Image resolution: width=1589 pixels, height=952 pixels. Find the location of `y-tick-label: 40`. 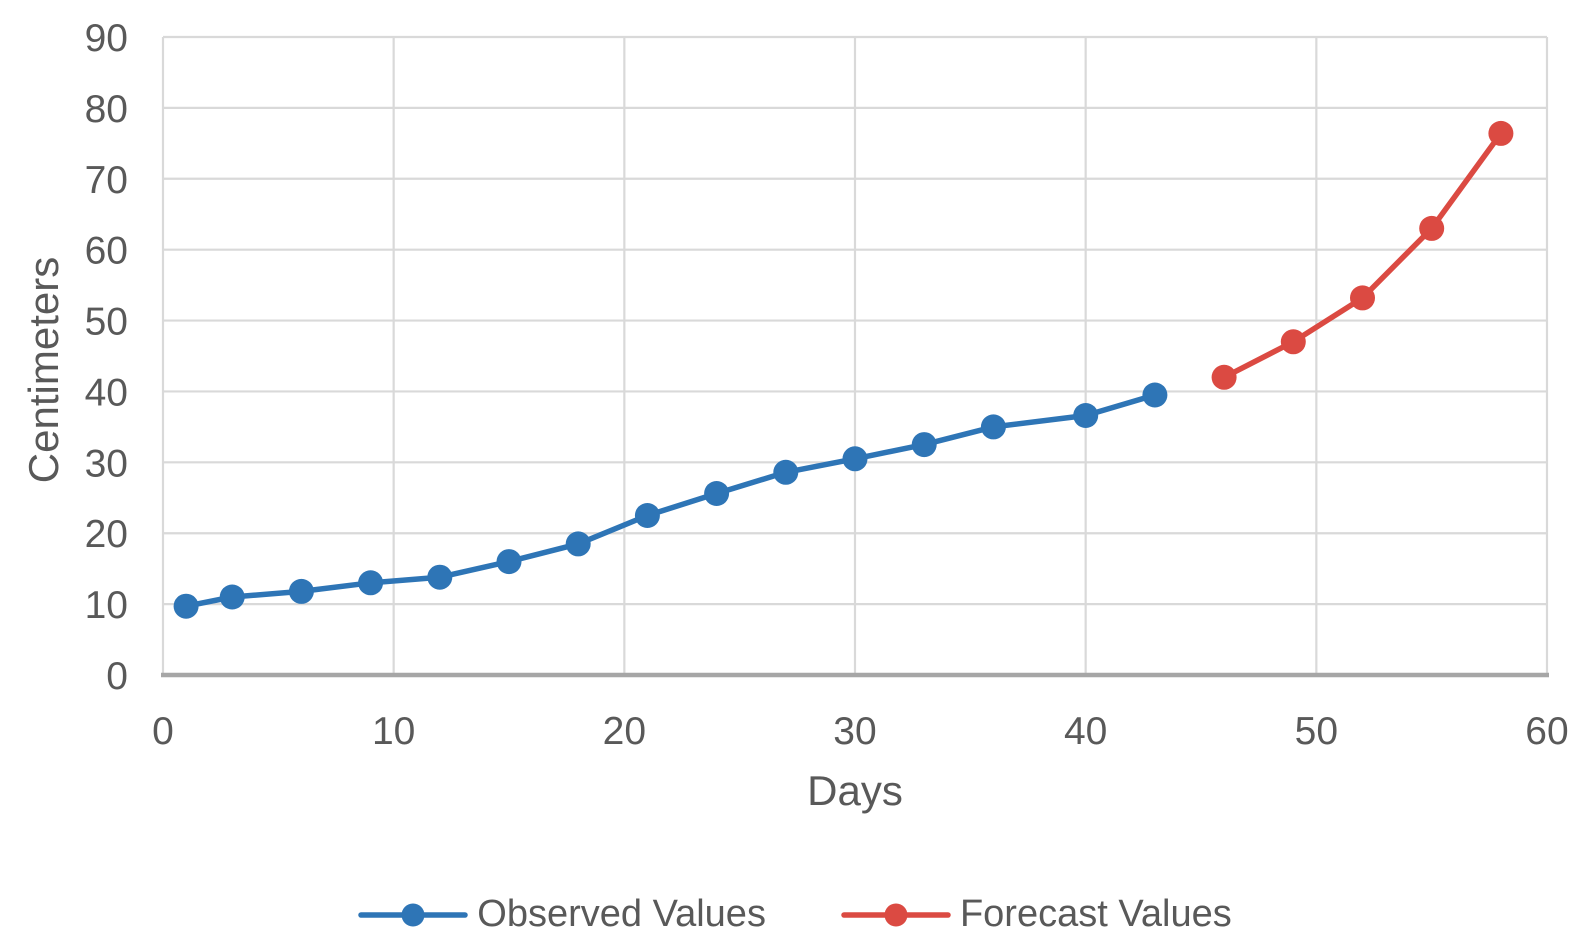

y-tick-label: 40 is located at coordinates (106, 392).